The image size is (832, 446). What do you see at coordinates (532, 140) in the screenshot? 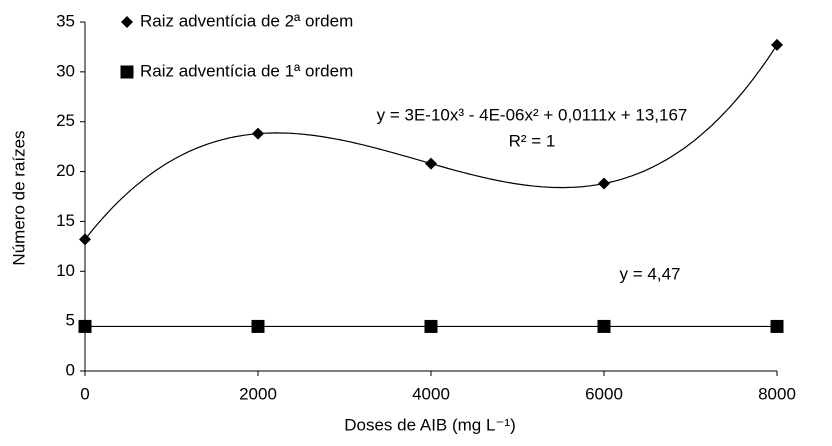
I see `r-squared: R² = 1` at bounding box center [532, 140].